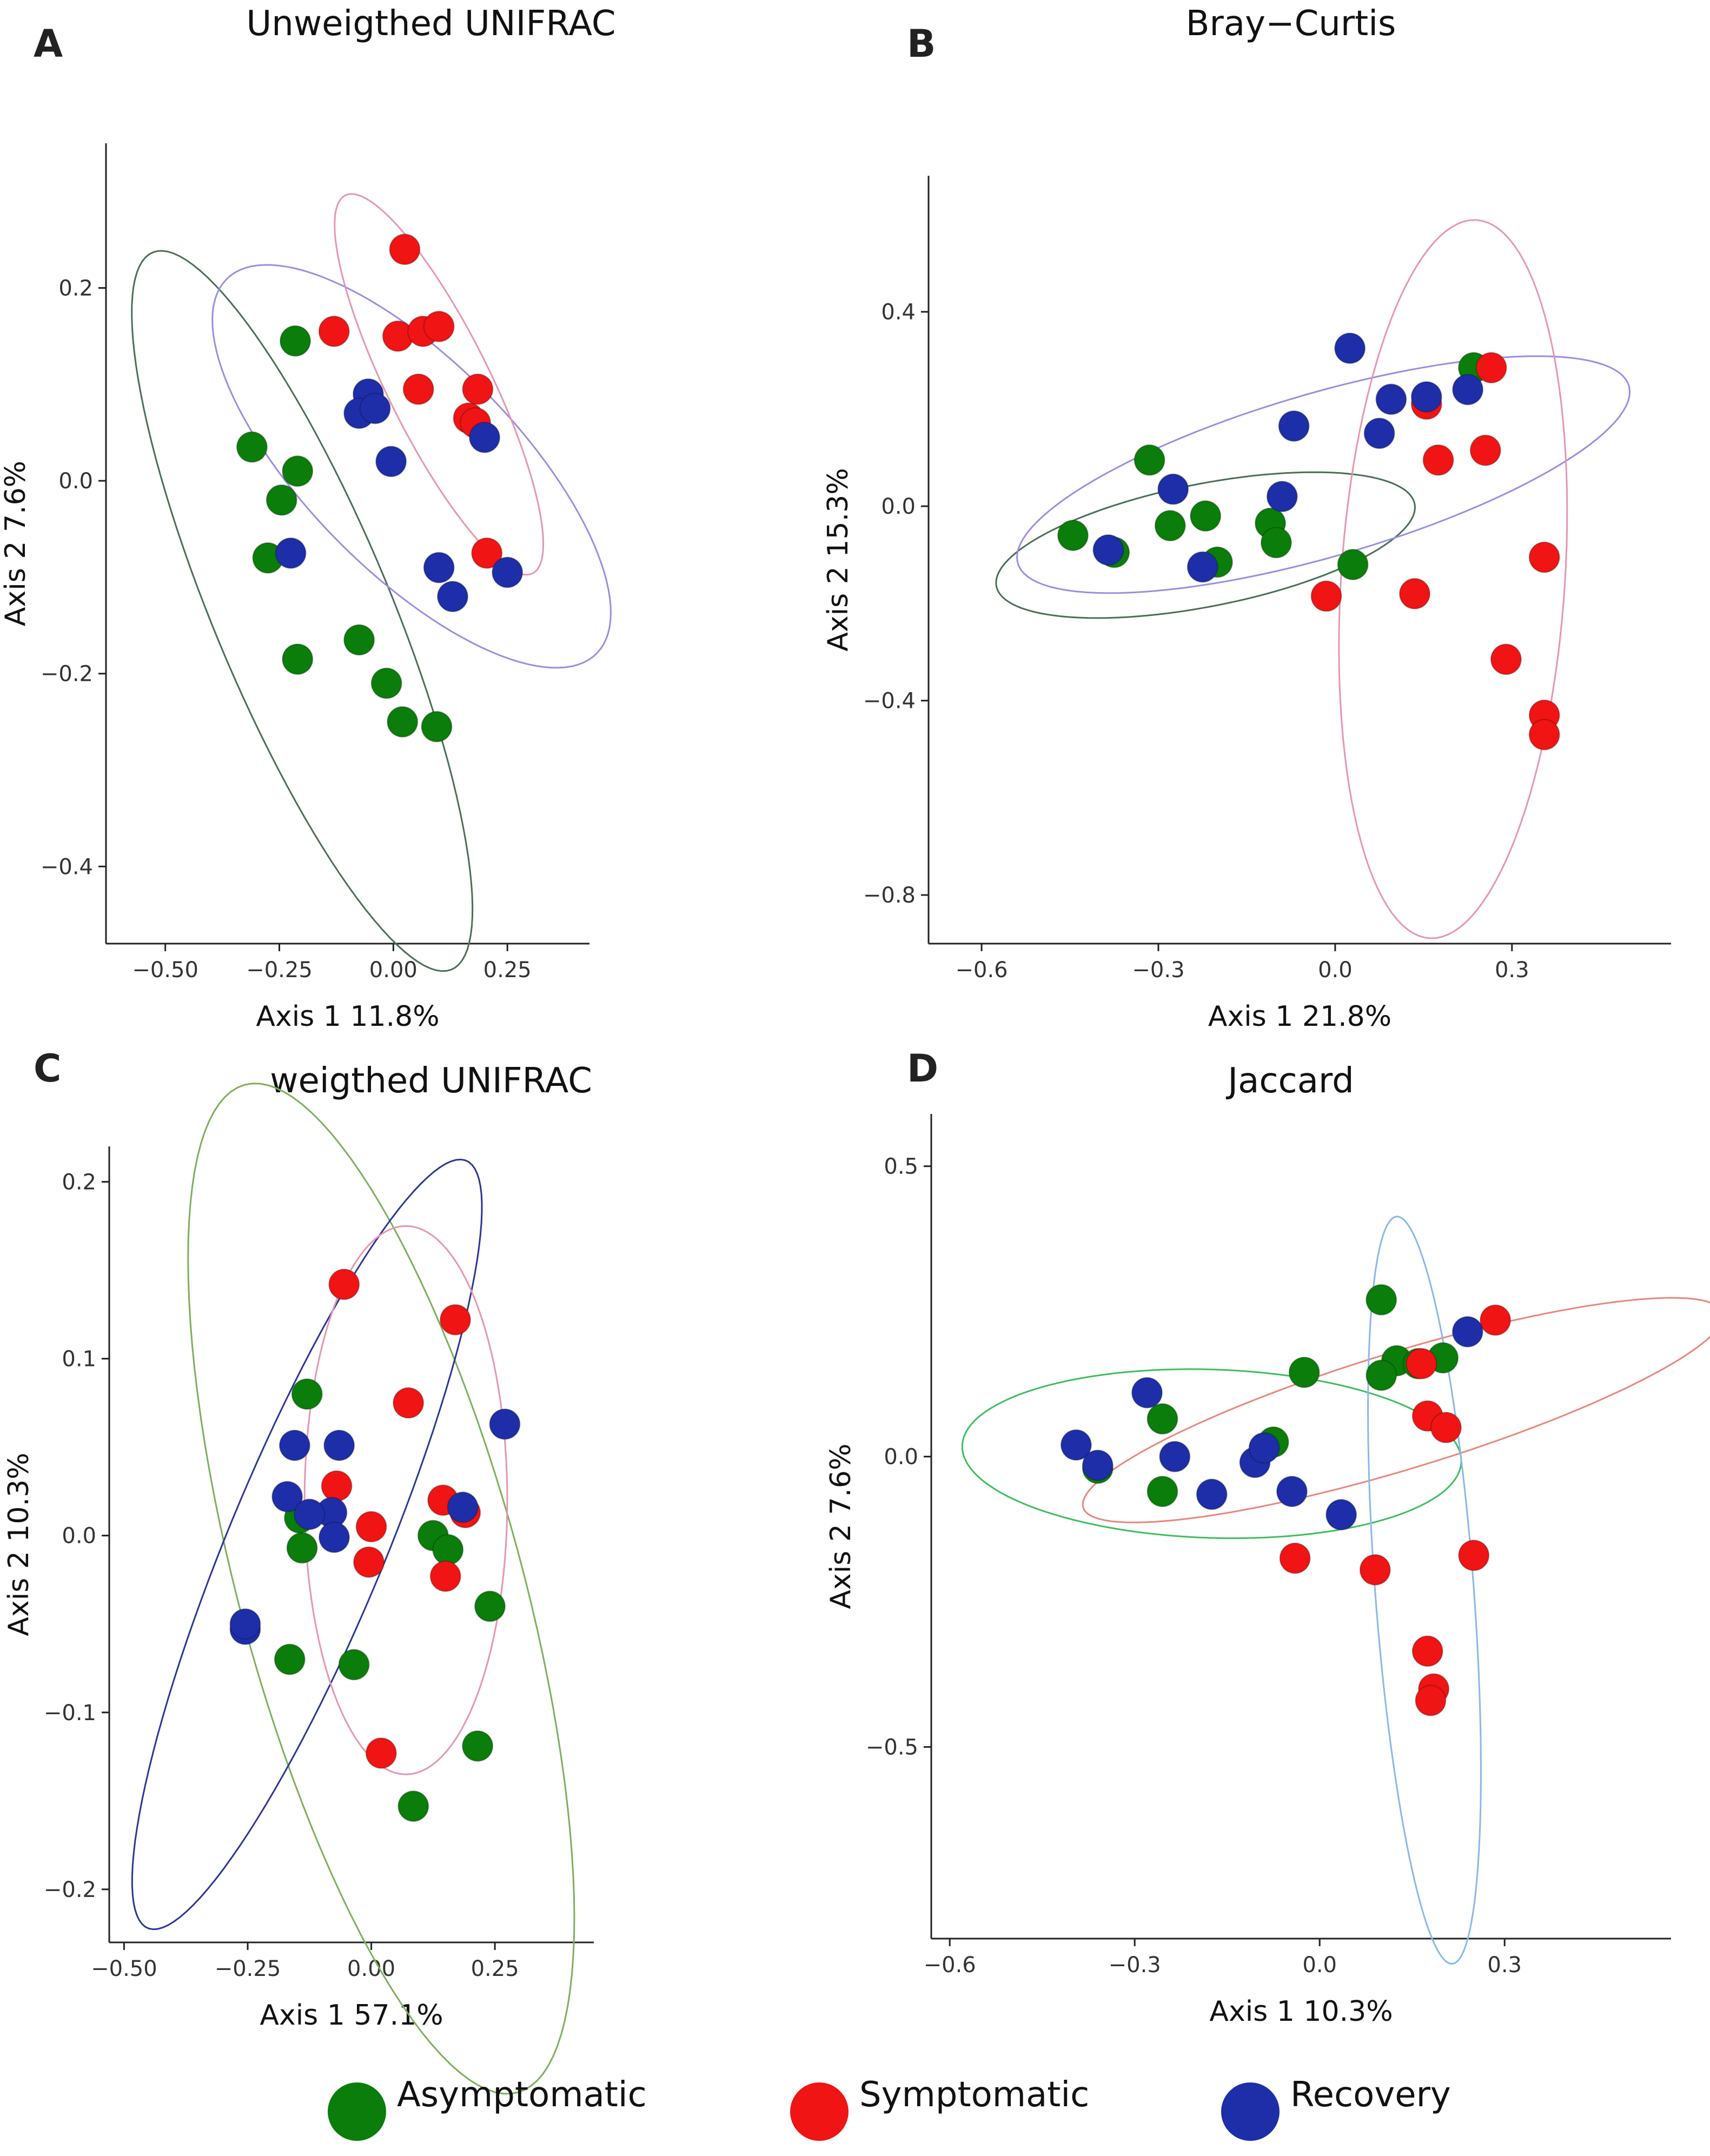 Image resolution: width=1710 pixels, height=2156 pixels. I want to click on legend: Asymptomatic Symptomatic Recovery, so click(889, 2108).